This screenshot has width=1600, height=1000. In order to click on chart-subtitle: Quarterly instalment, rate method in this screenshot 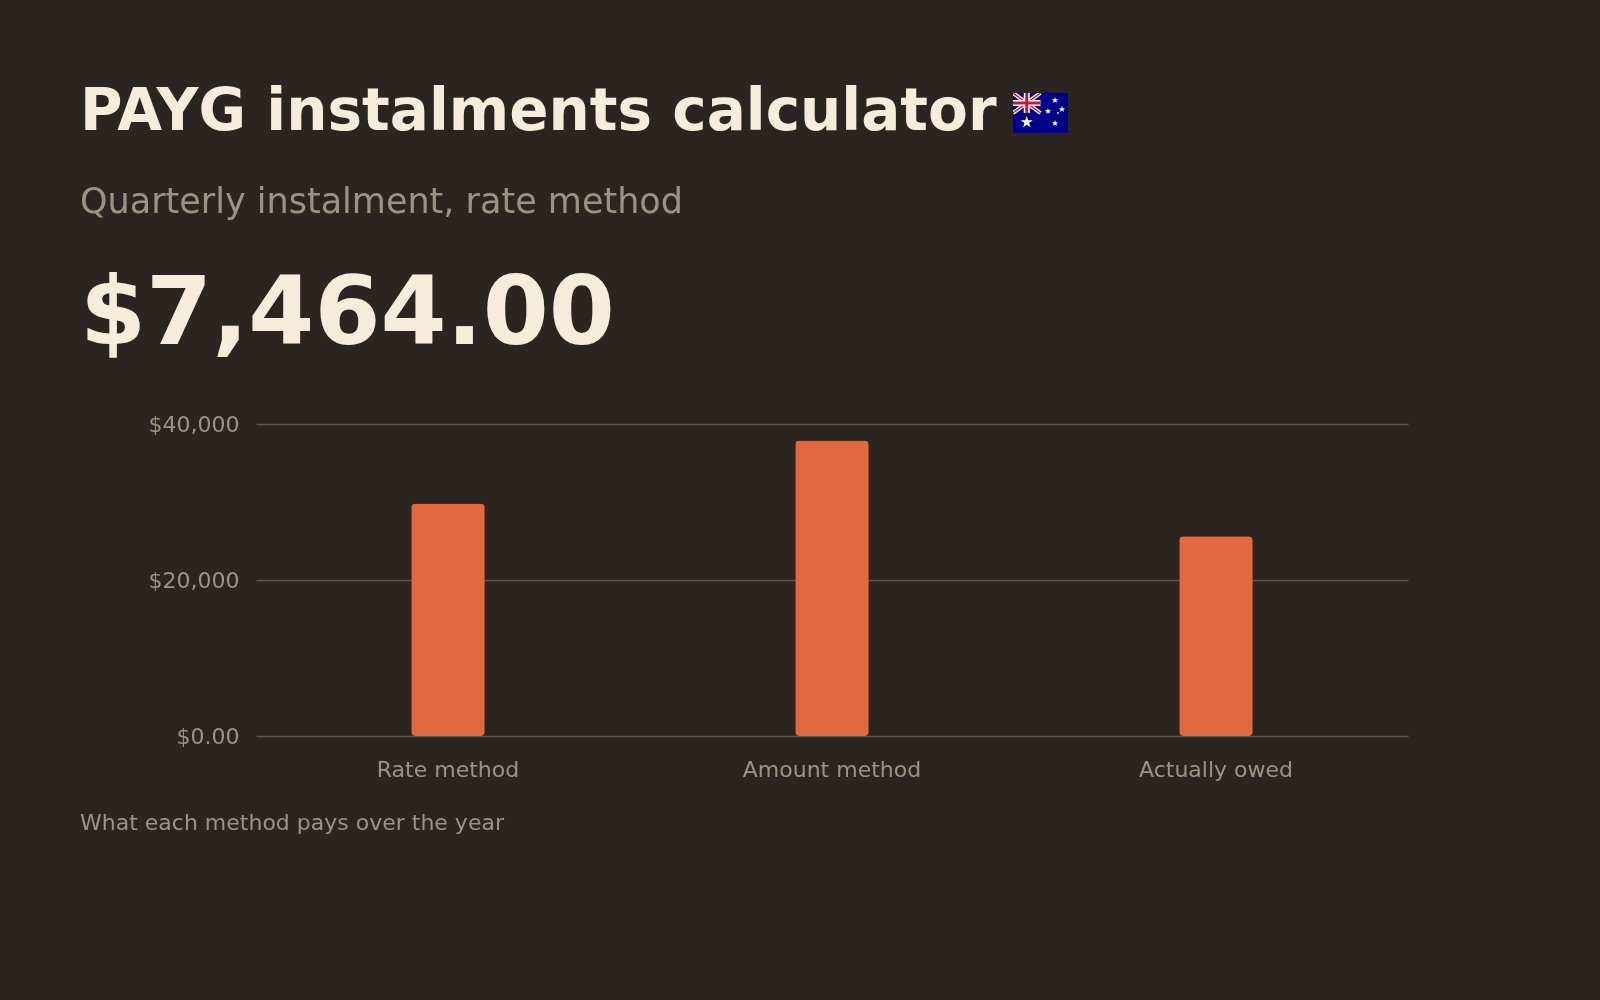, I will do `click(381, 201)`.